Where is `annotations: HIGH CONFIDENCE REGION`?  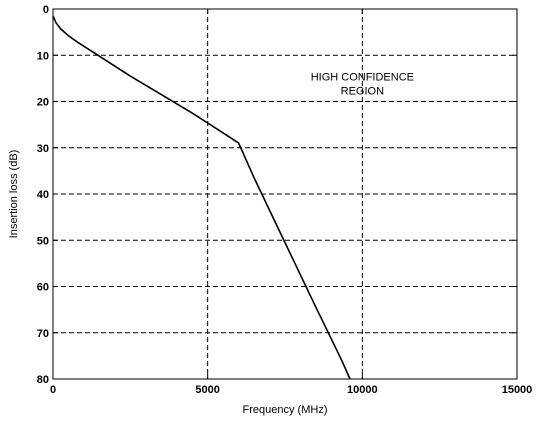
annotations: HIGH CONFIDENCE REGION is located at coordinates (362, 85).